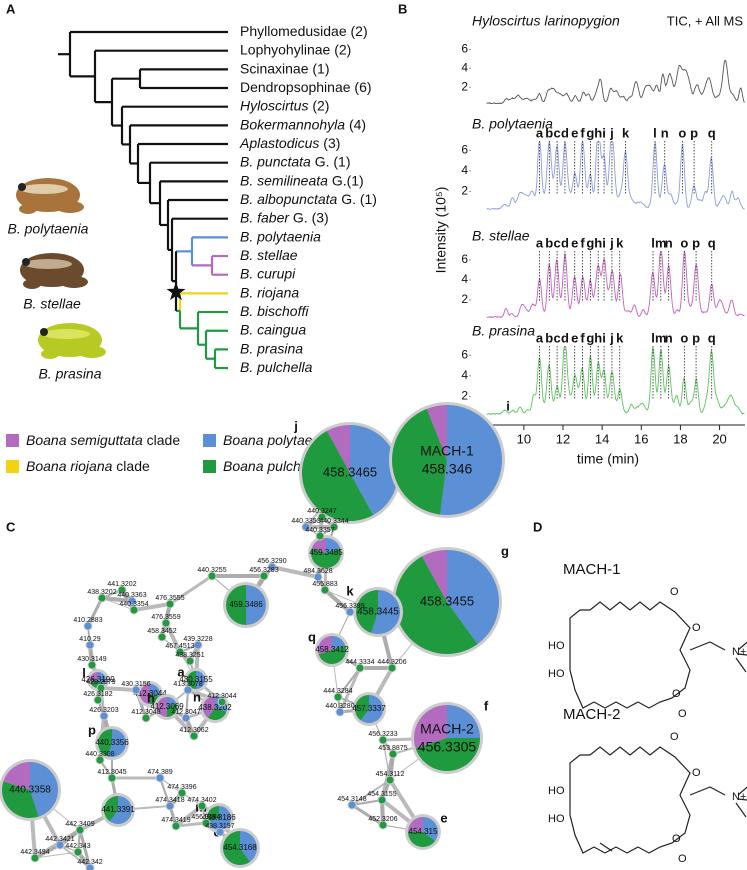 The image size is (747, 870). What do you see at coordinates (739, 652) in the screenshot?
I see `atom-label: N+` at bounding box center [739, 652].